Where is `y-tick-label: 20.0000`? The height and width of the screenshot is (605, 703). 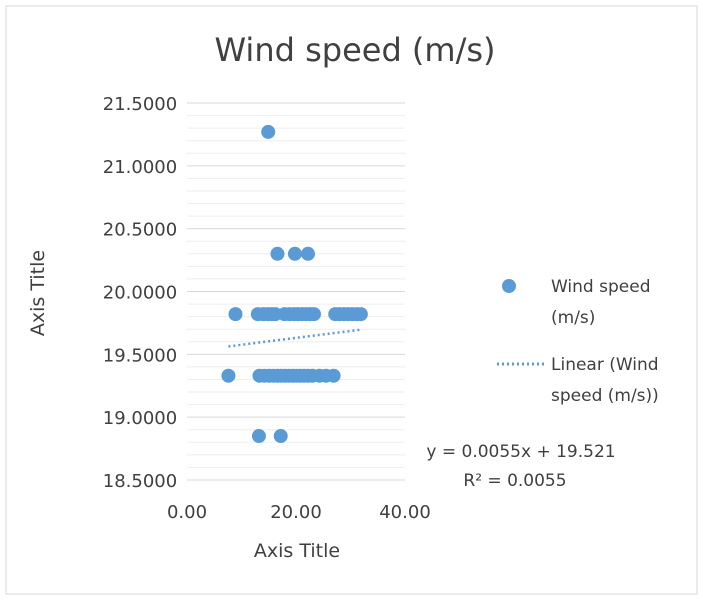 y-tick-label: 20.0000 is located at coordinates (140, 293).